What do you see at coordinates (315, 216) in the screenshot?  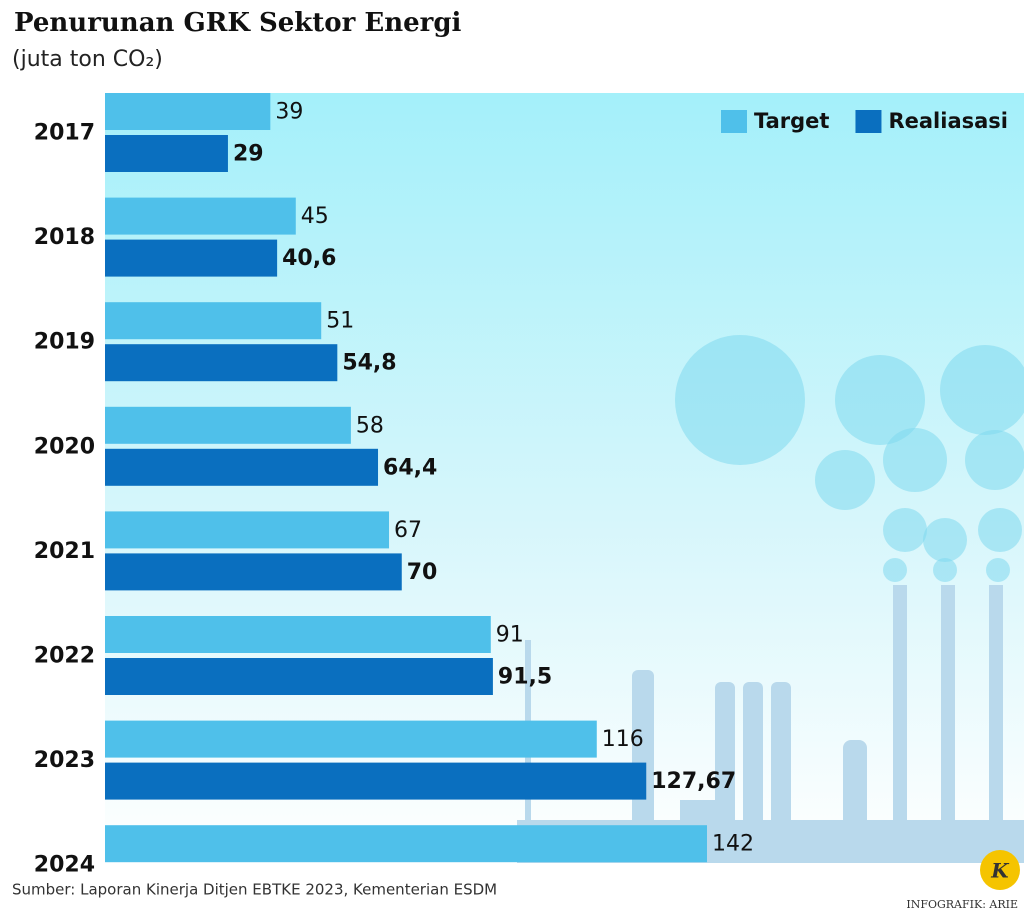 I see `value-label: 45` at bounding box center [315, 216].